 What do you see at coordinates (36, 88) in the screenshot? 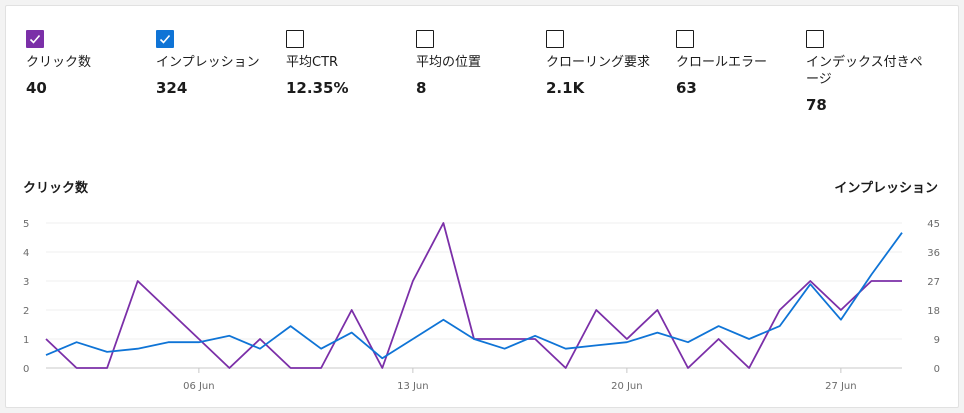
I see `metric-value: 40` at bounding box center [36, 88].